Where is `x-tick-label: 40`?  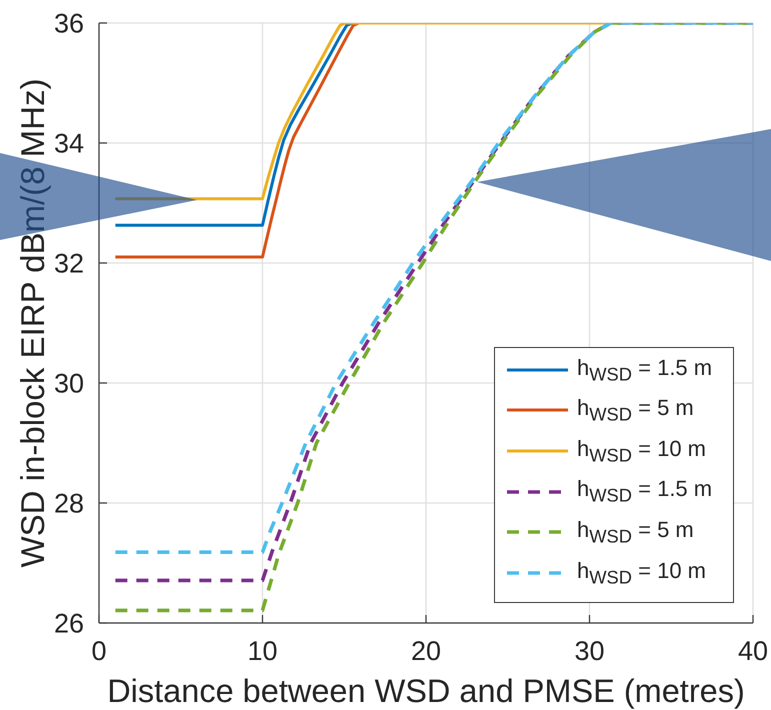
x-tick-label: 40 is located at coordinates (753, 651).